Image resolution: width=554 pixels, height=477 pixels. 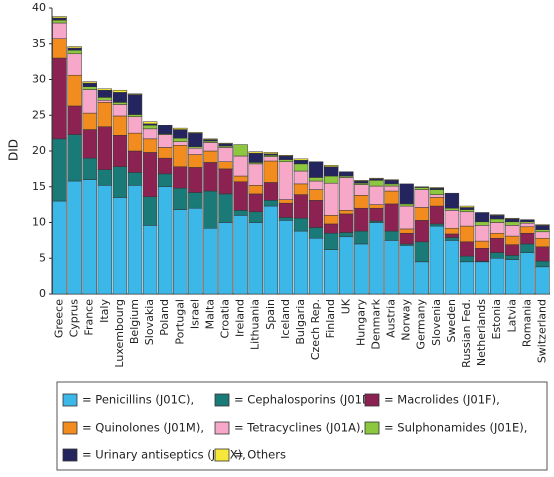 I want to click on x-tick-label: Latvia, so click(x=511, y=316).